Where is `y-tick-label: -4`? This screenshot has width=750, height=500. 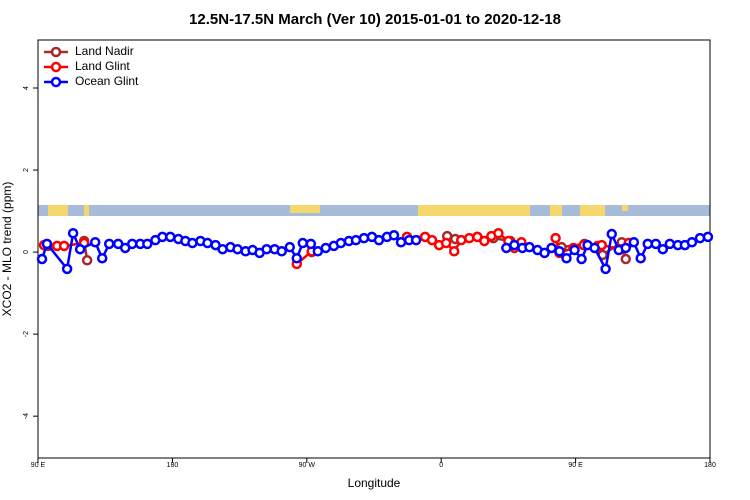 y-tick-label: -4 is located at coordinates (26, 416).